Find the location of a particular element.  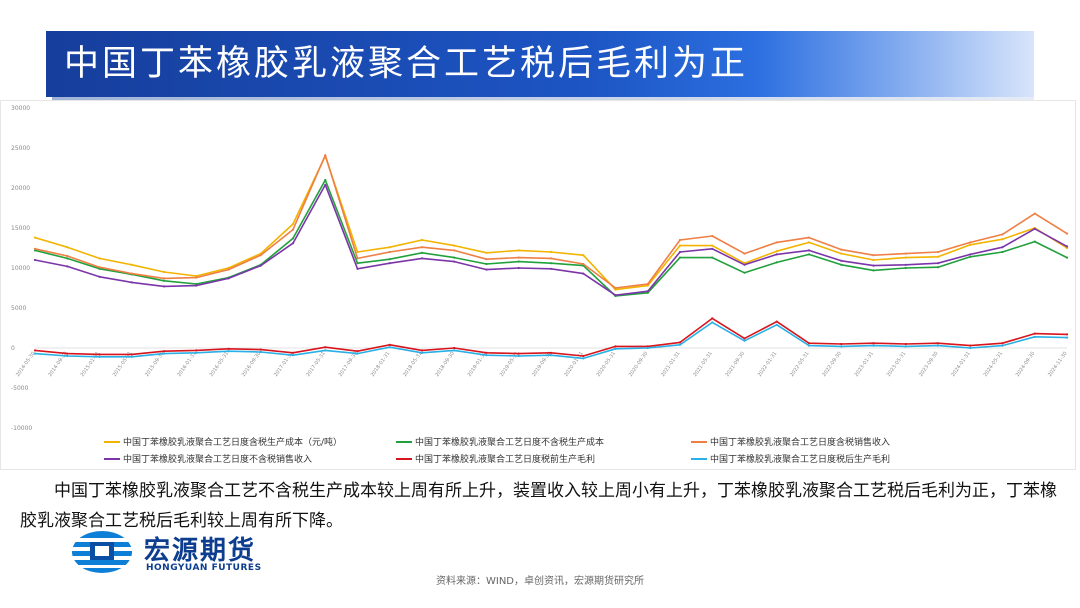

x-tick-label: 2024-01-31 is located at coordinates (961, 364).